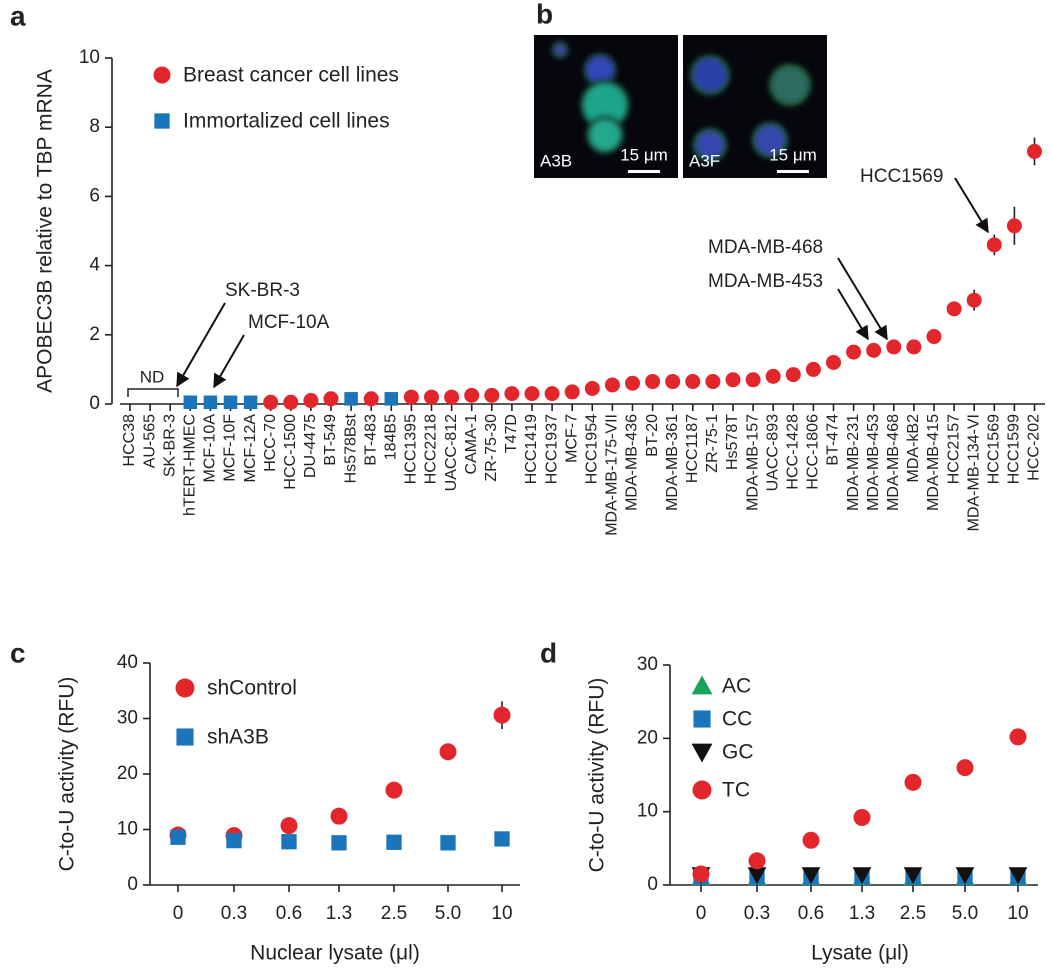  I want to click on x-axis-label: Lysate (μl), so click(860, 953).